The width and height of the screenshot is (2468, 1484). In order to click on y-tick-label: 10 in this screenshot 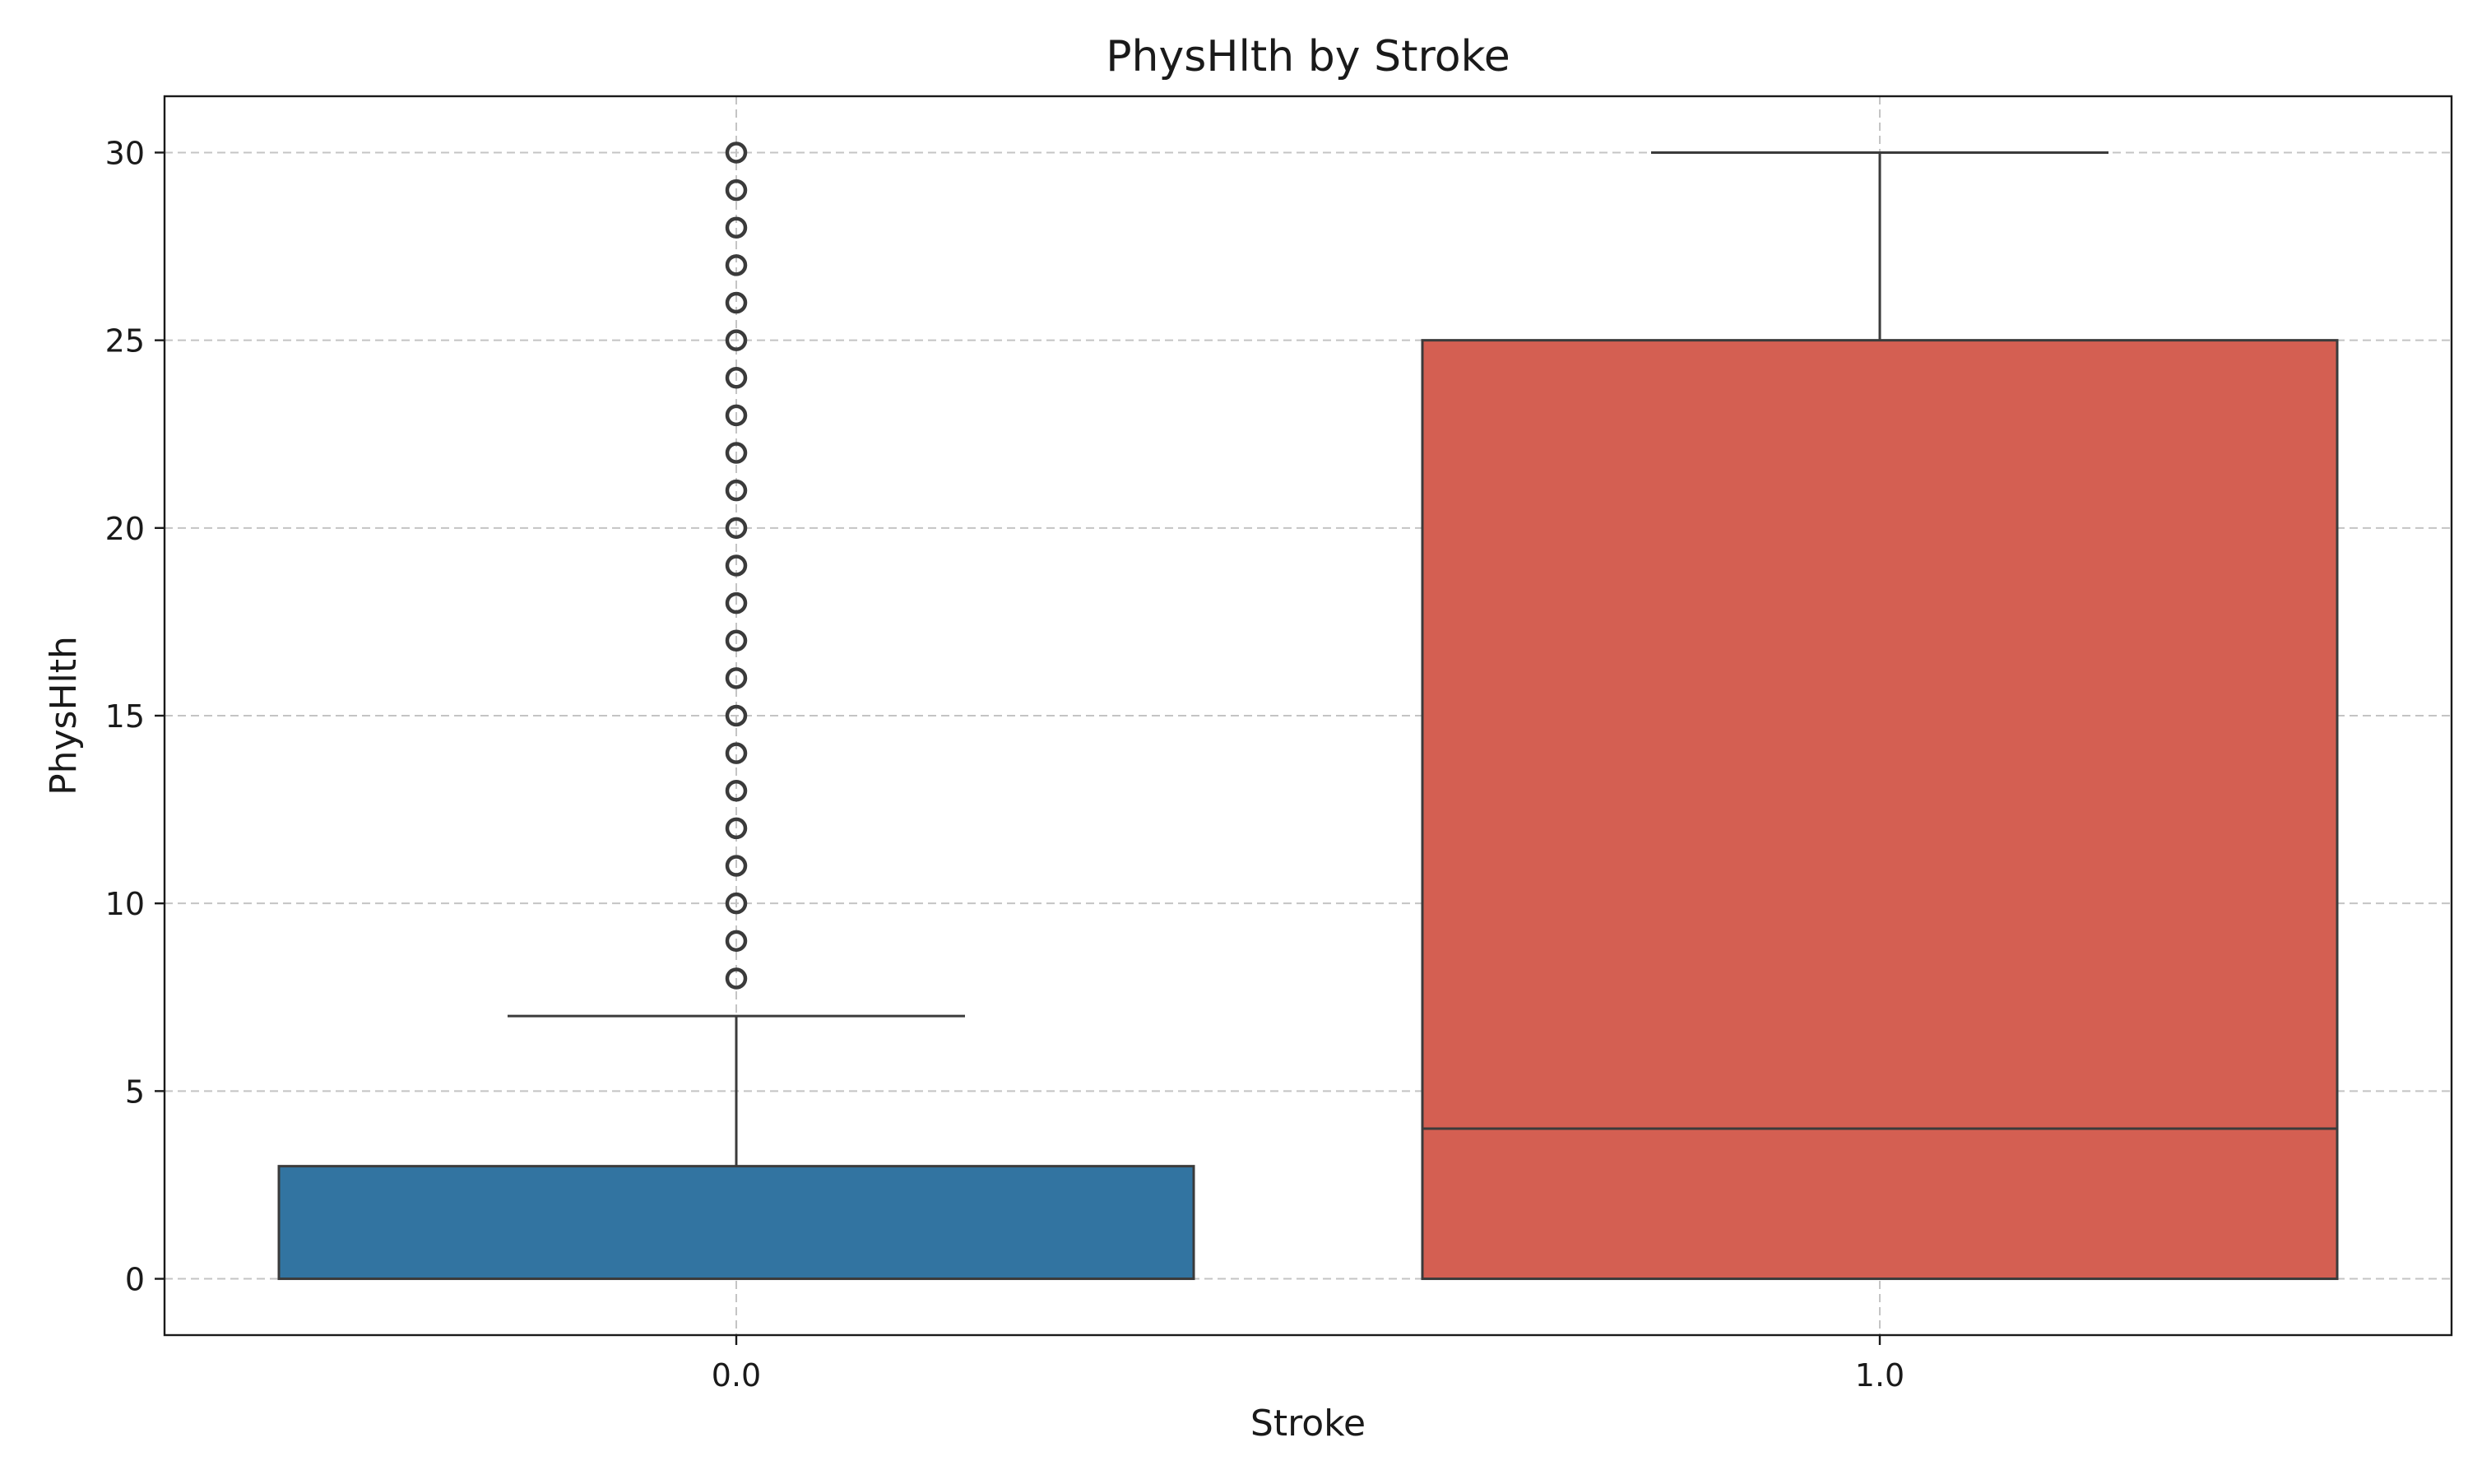, I will do `click(125, 904)`.